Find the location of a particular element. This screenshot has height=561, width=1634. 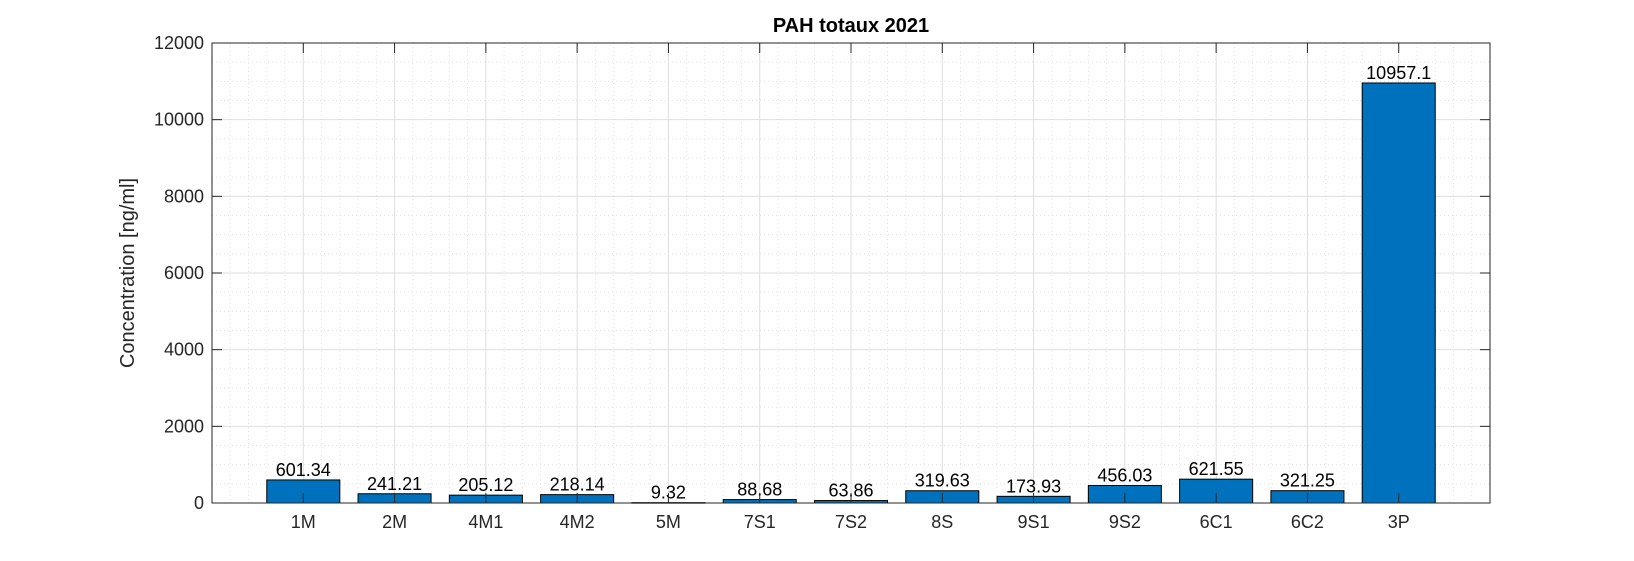

x-tick-label-4M1: 4M1 is located at coordinates (485, 522).